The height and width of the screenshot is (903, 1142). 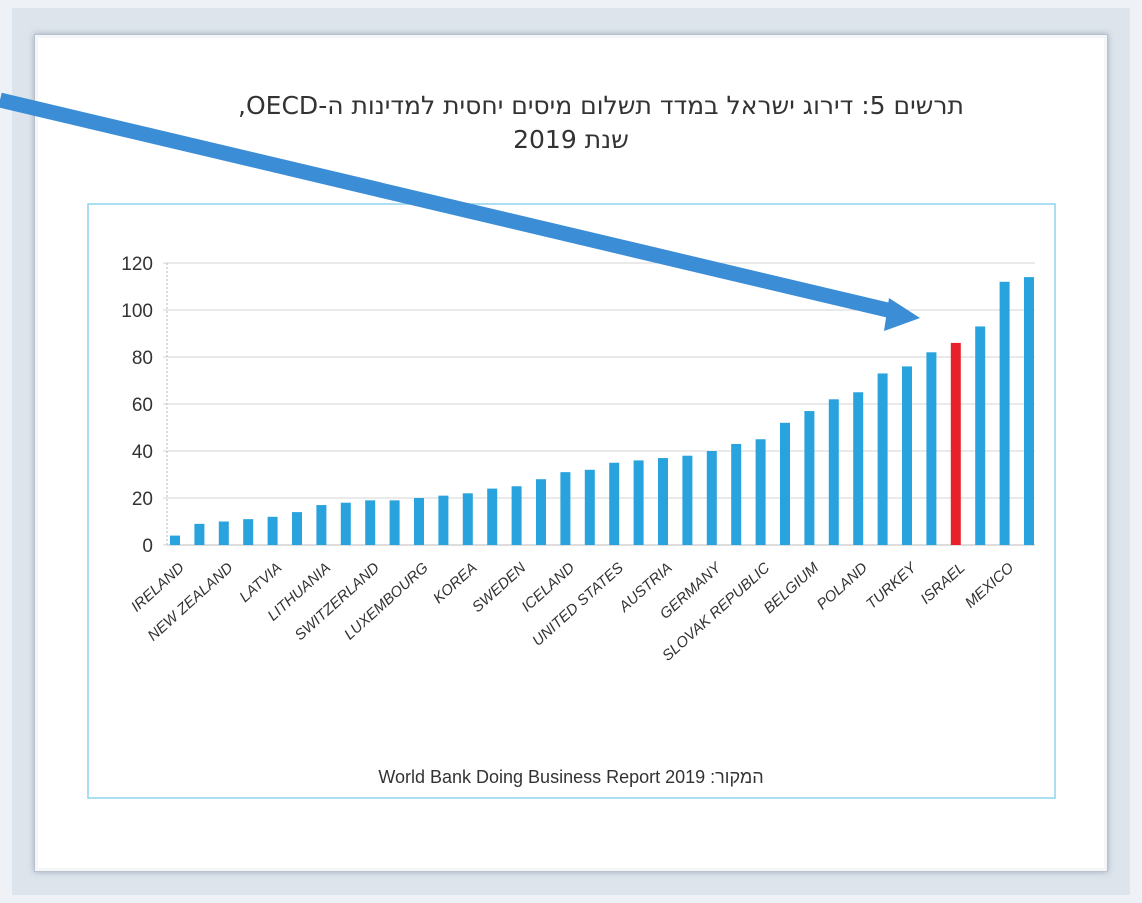 I want to click on x-tick-label: SWITZERLAND, so click(x=337, y=601).